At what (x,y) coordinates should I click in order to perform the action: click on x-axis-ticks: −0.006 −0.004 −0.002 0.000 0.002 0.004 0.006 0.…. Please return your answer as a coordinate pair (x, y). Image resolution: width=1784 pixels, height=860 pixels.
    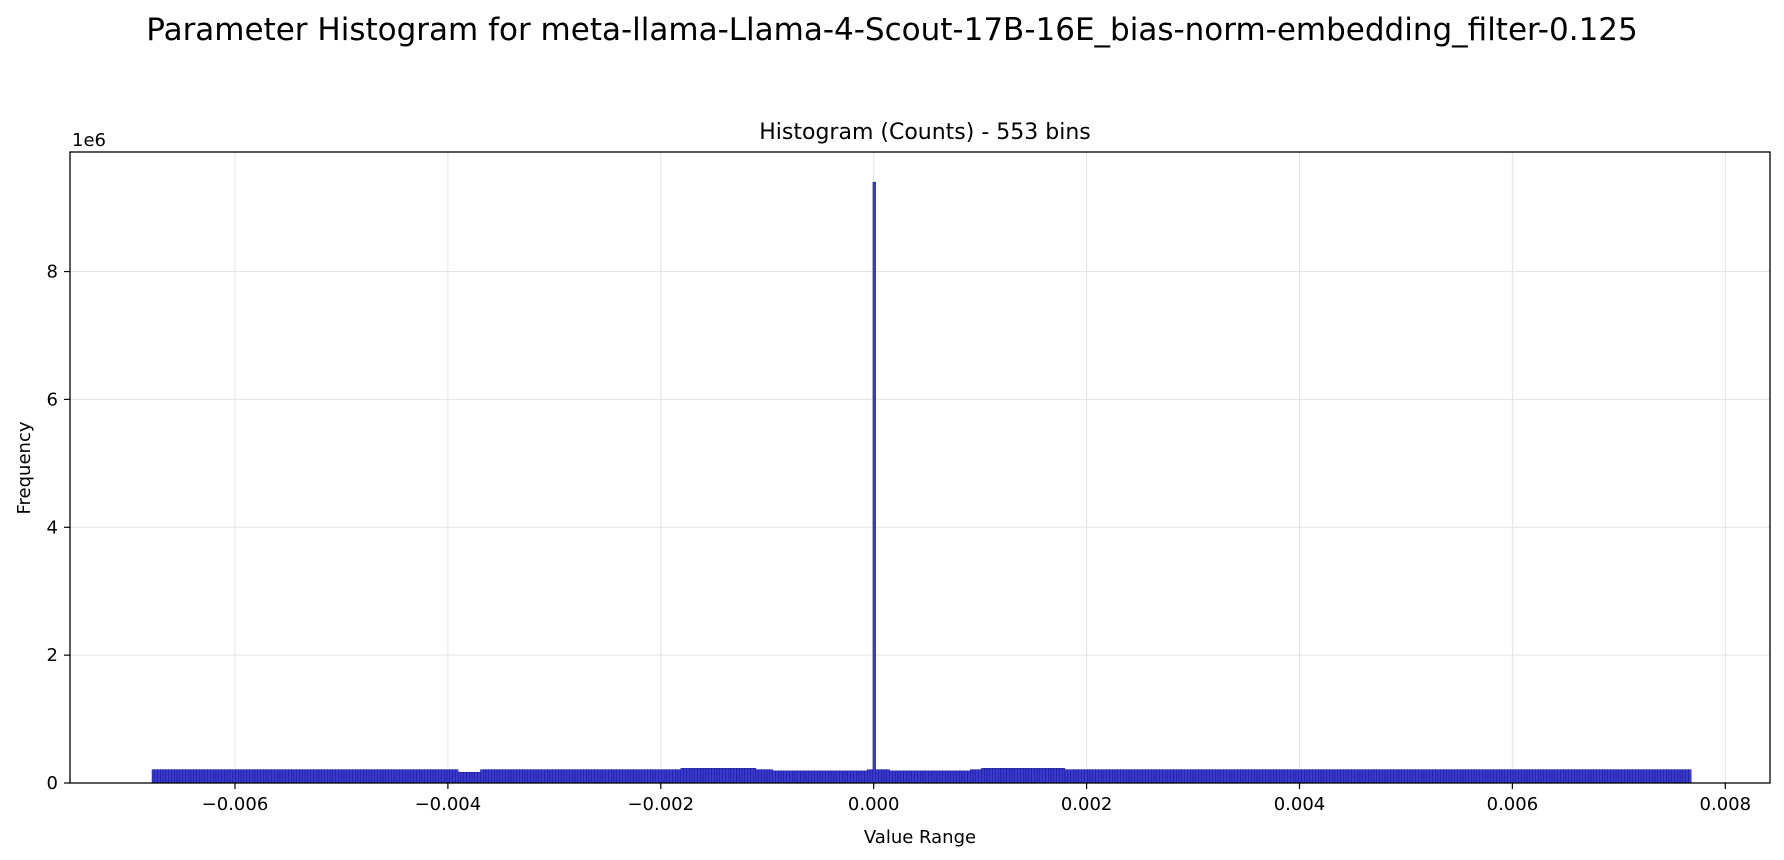
    Looking at the image, I should click on (976, 799).